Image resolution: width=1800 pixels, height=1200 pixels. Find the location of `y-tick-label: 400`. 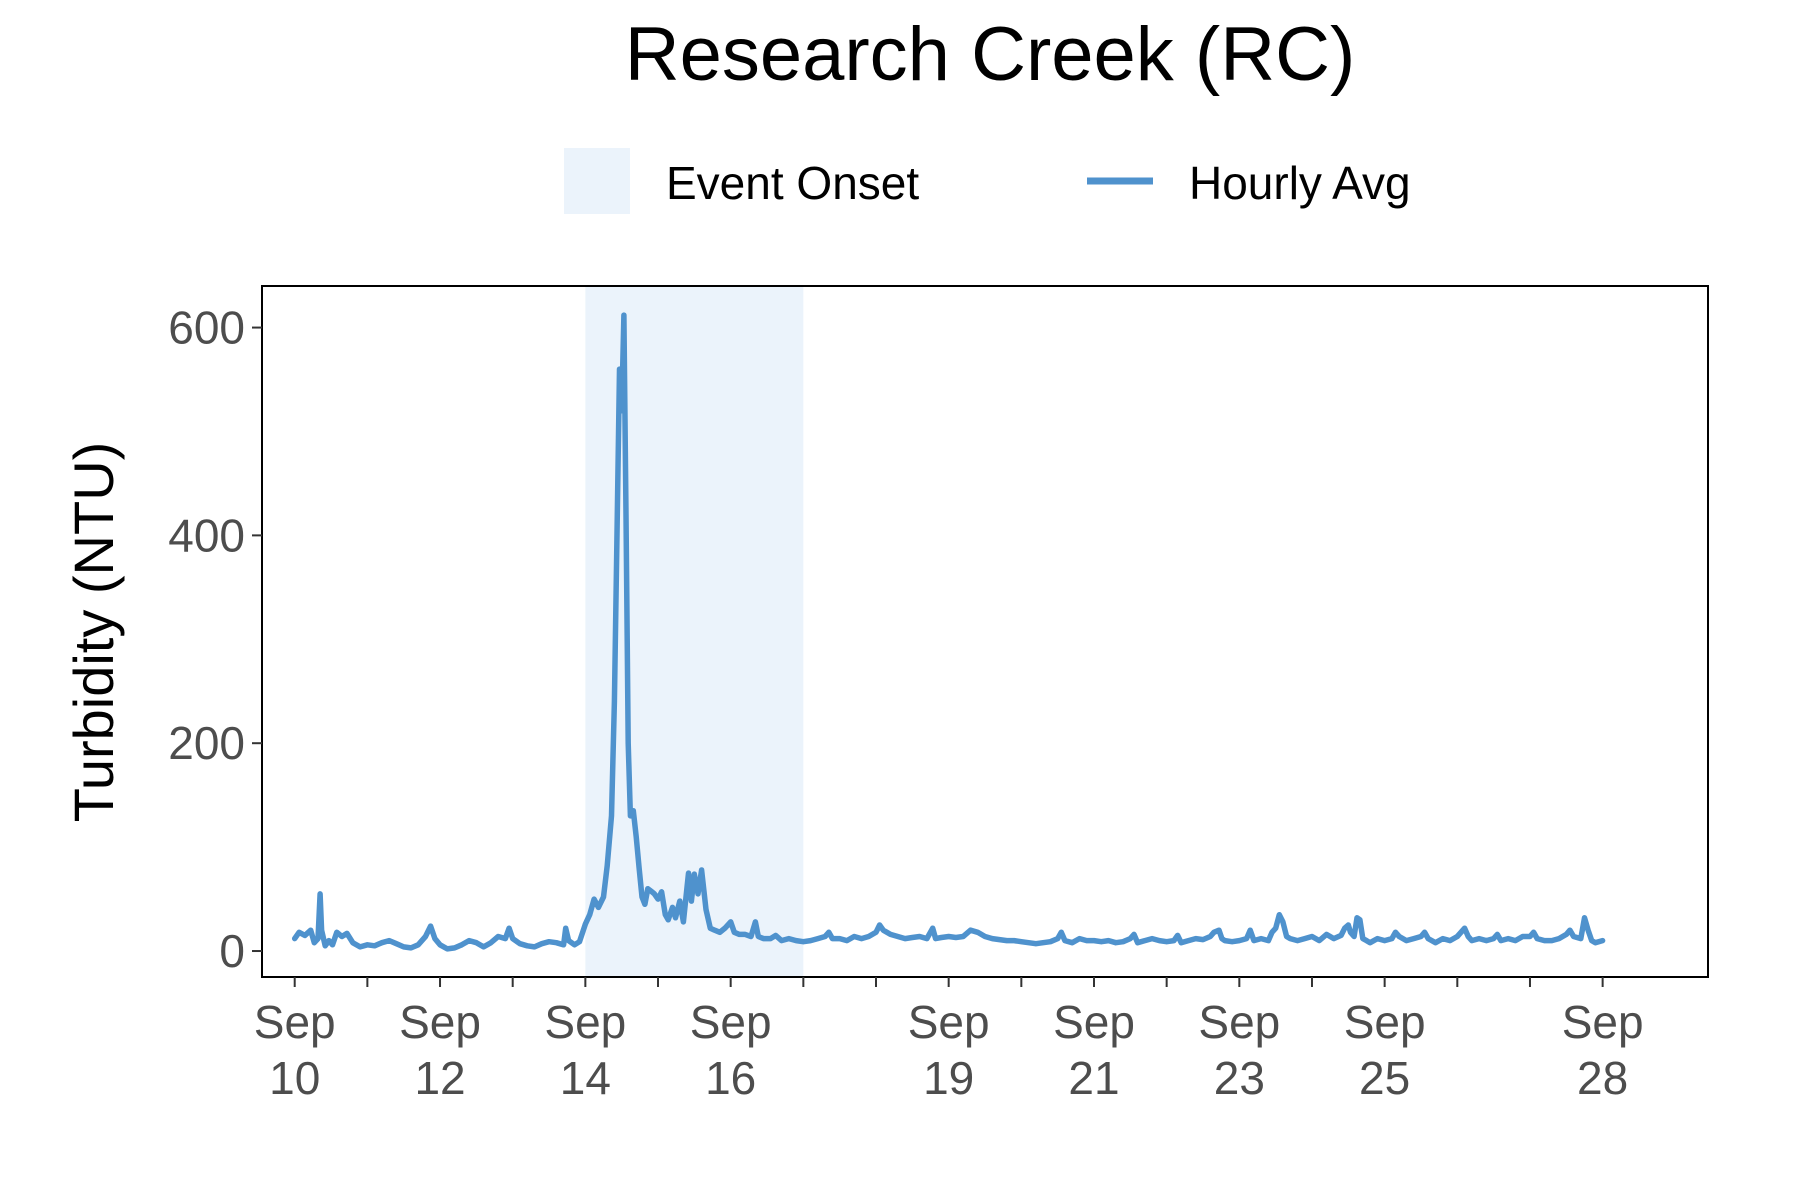

y-tick-label: 400 is located at coordinates (206, 535).